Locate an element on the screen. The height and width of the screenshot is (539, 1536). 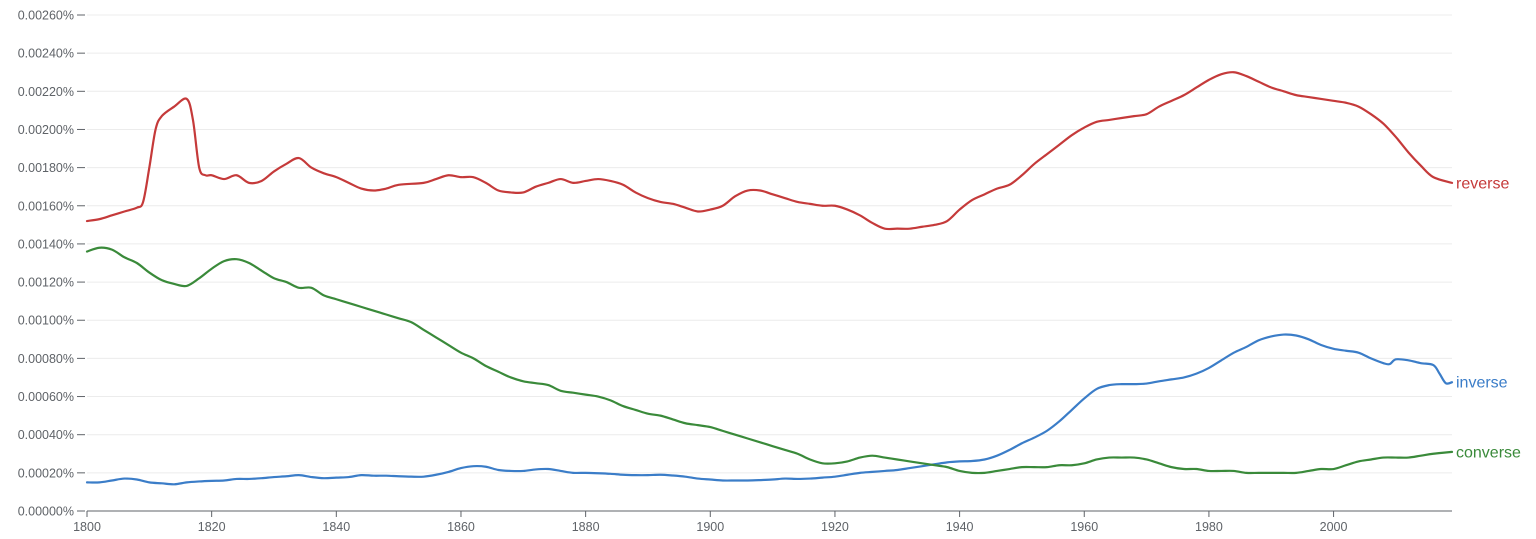
y-tick-label: 0.00040% is located at coordinates (46, 435).